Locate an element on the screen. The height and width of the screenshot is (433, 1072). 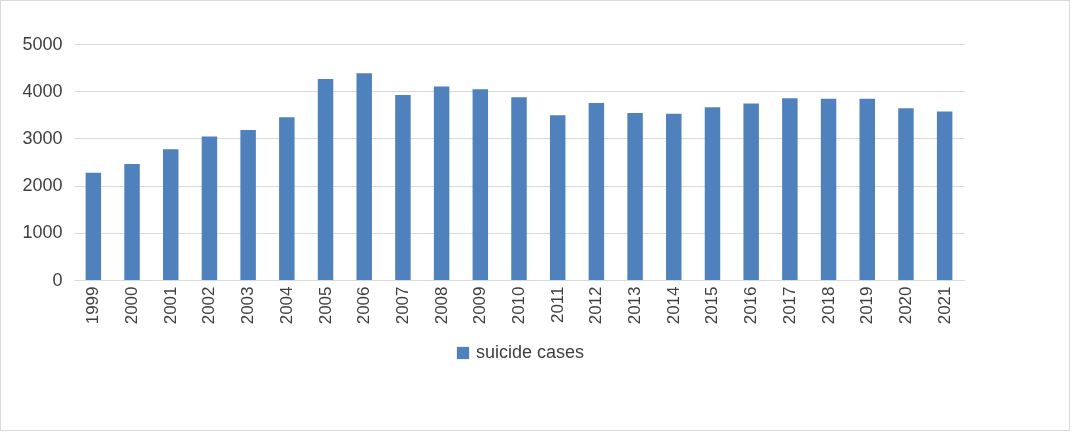
x-tick-label: 2016 is located at coordinates (751, 305).